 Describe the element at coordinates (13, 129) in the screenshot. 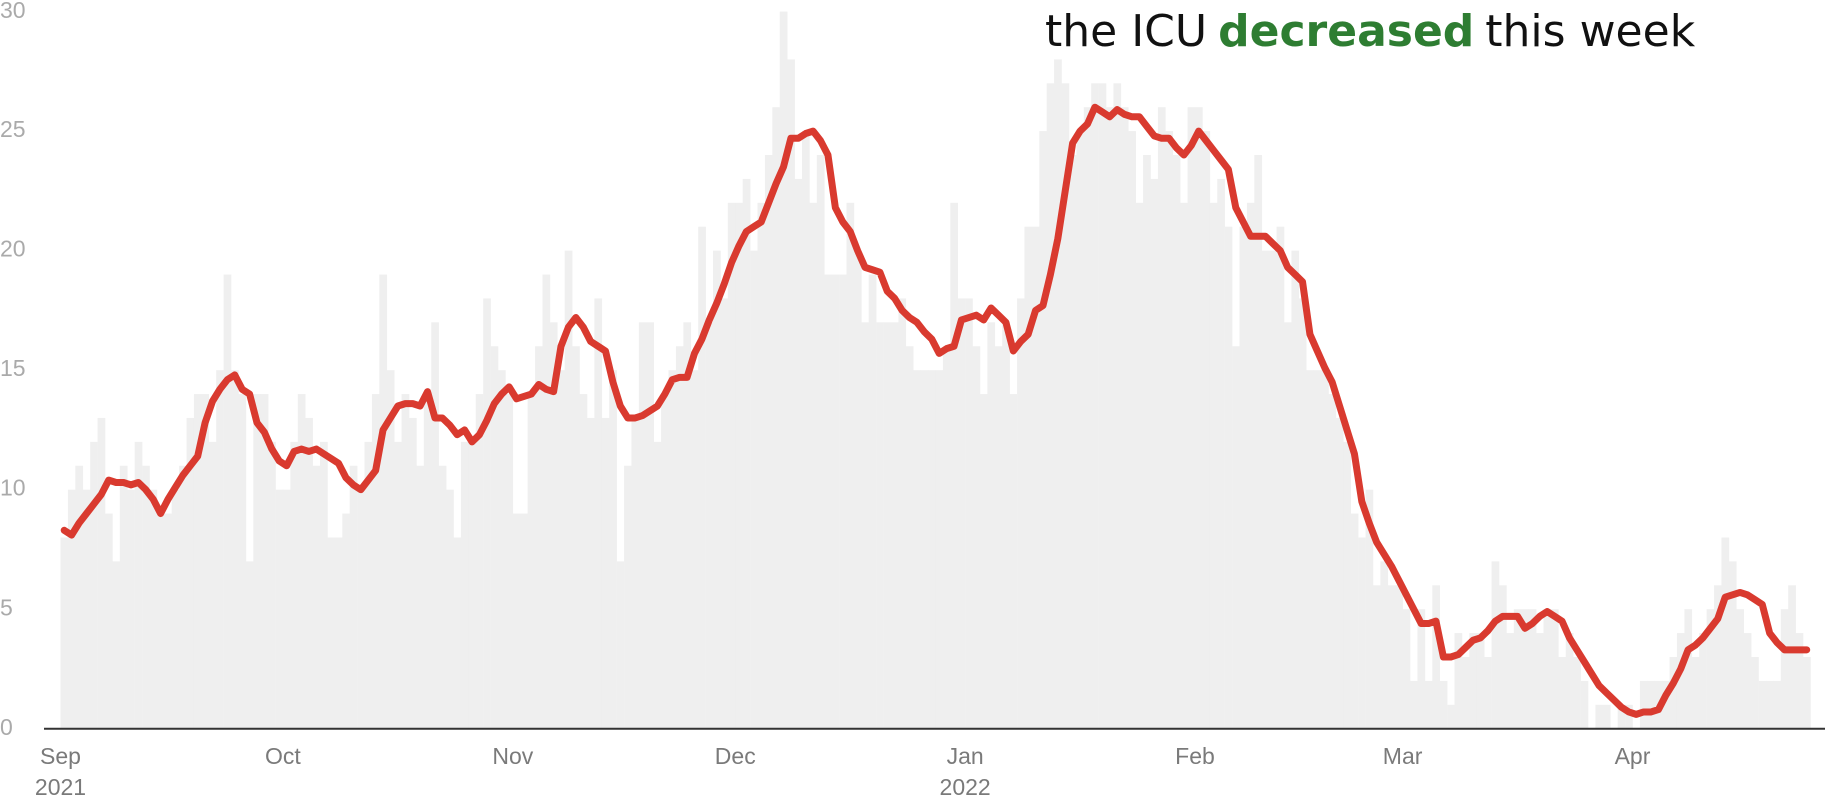

I see `y-tick-label: 25` at that location.